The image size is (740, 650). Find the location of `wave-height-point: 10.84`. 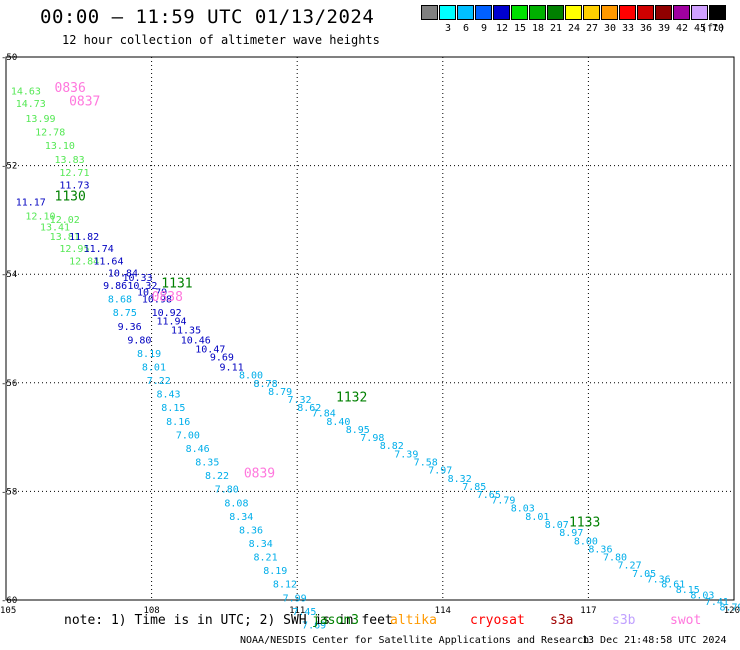

wave-height-point: 10.84 is located at coordinates (123, 274).